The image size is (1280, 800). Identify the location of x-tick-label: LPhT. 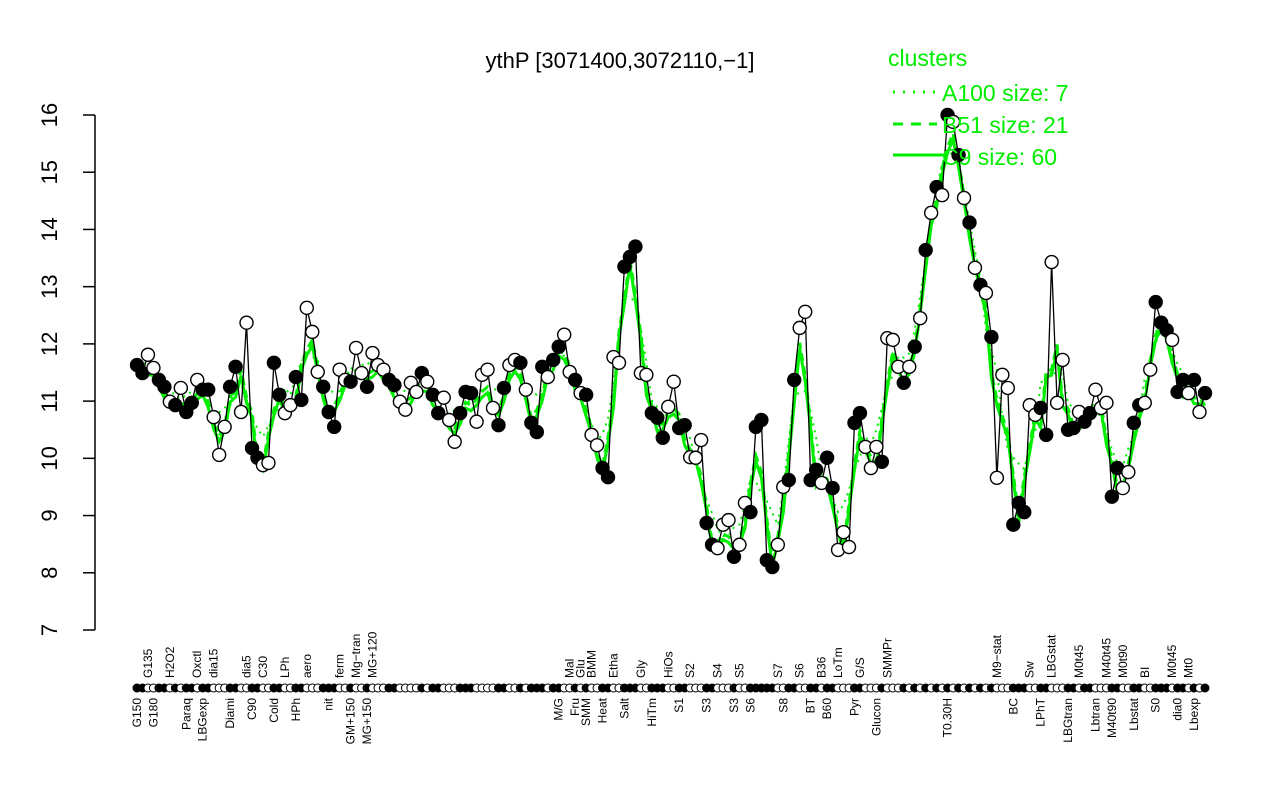
(1041, 711).